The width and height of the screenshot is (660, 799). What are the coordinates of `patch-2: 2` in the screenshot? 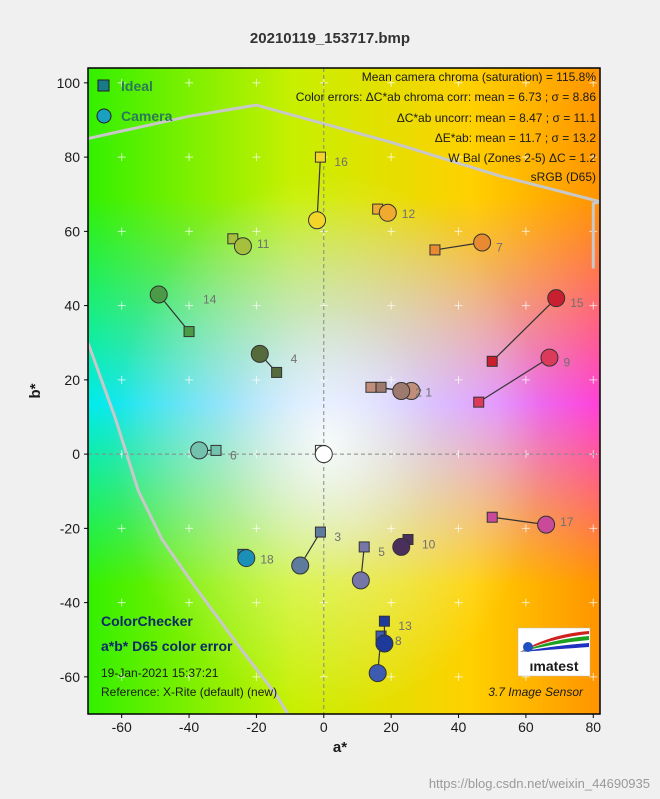 It's located at (398, 390).